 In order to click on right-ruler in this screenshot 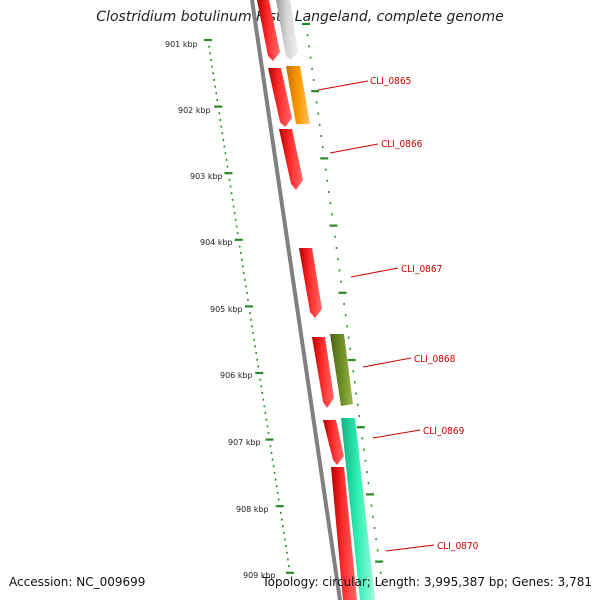, I will do `click(343, 303)`.